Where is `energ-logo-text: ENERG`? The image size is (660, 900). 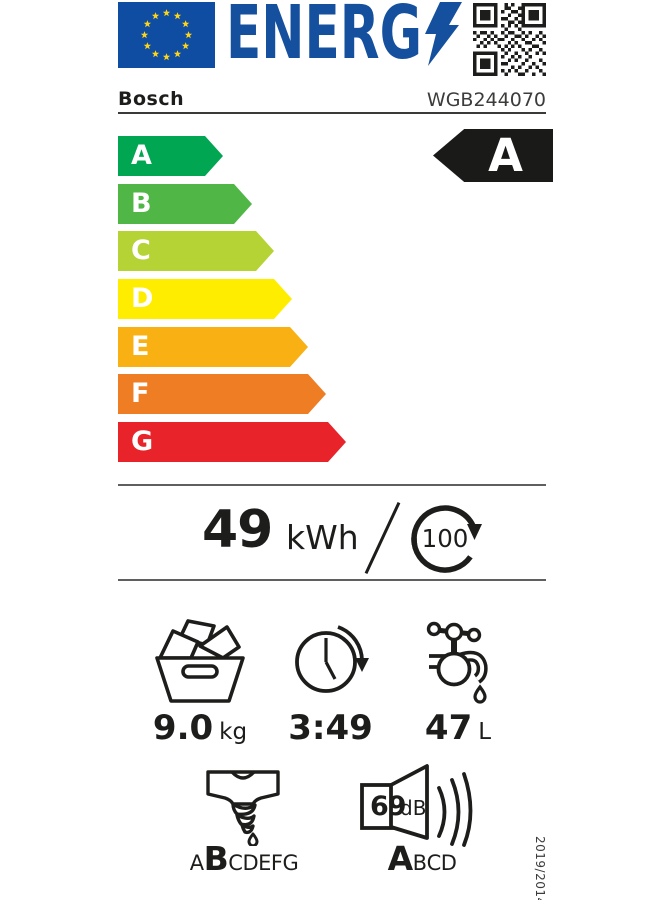 energ-logo-text: ENERG is located at coordinates (324, 34).